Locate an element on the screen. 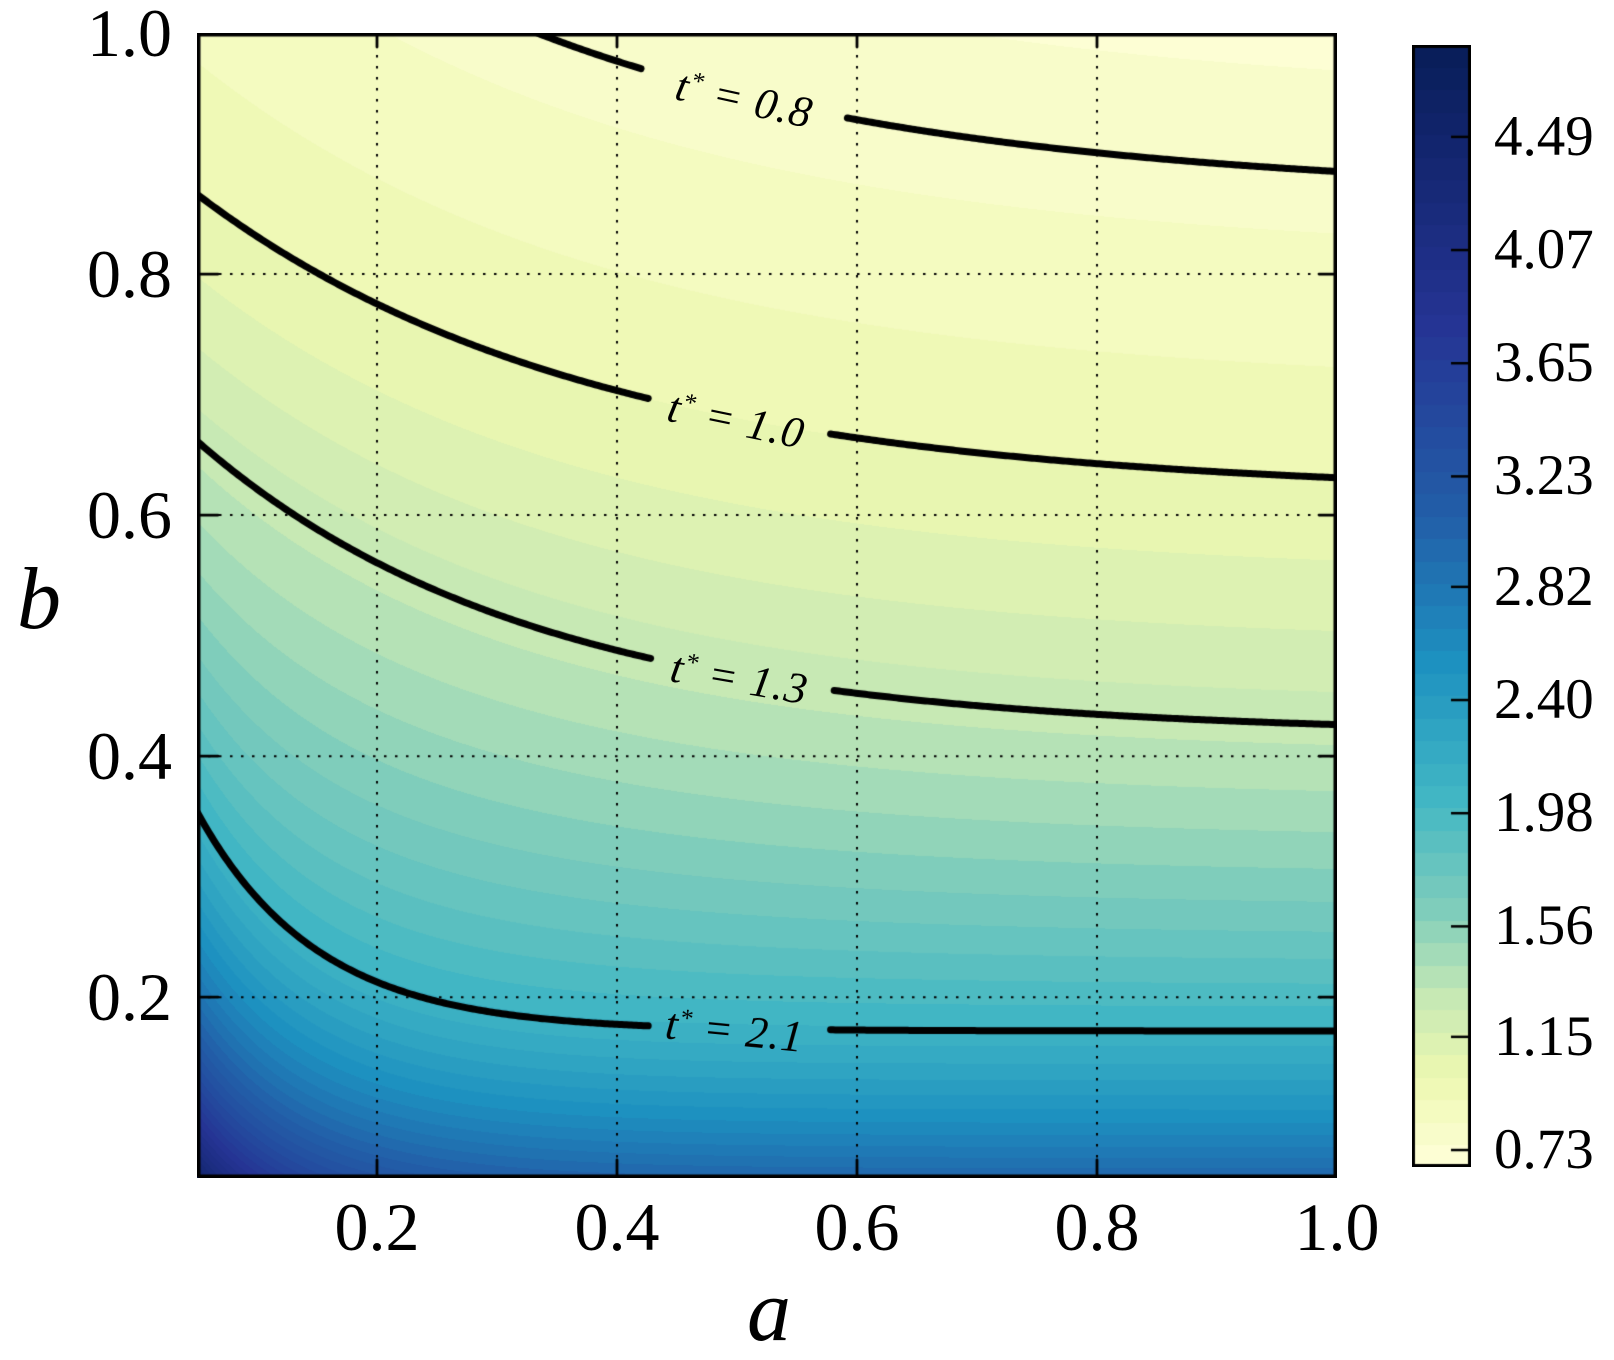  x-axis-tick-label: 0.6 is located at coordinates (857, 1227).